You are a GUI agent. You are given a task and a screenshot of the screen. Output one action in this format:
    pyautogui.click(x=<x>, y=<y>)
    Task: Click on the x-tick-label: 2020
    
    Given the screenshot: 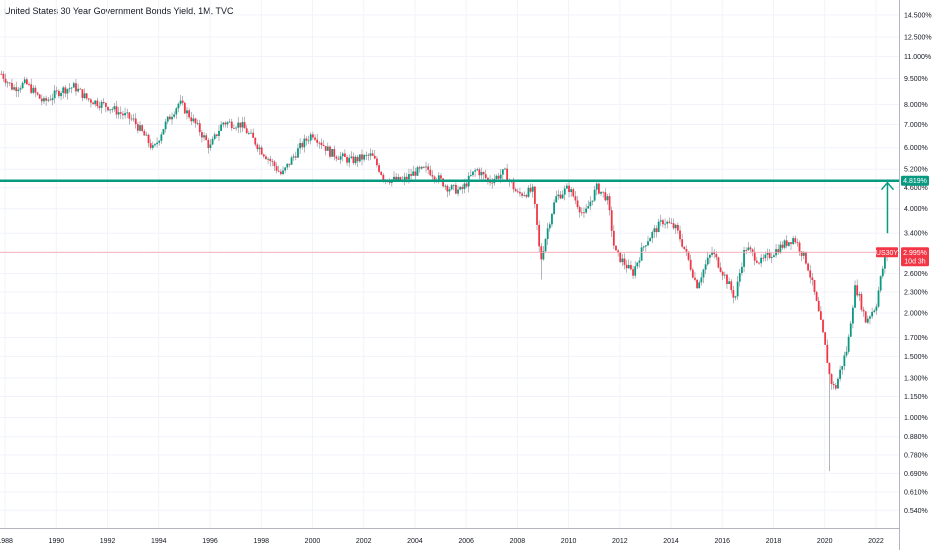 What is the action you would take?
    pyautogui.click(x=825, y=541)
    